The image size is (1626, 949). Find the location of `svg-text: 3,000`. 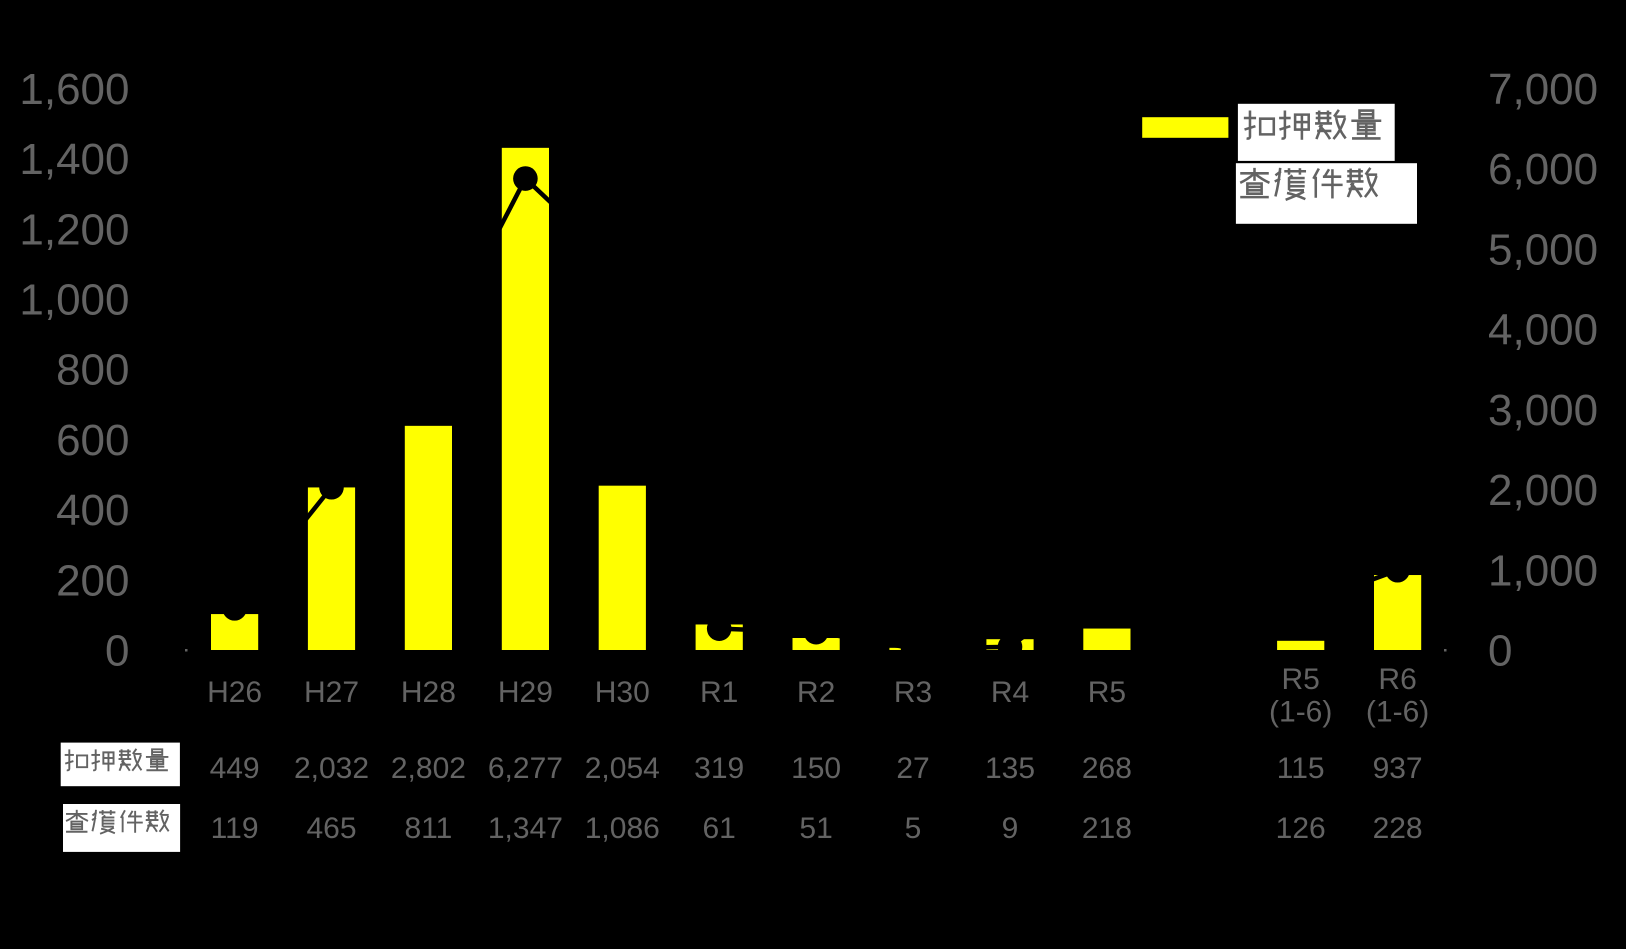

svg-text: 3,000 is located at coordinates (1543, 410).